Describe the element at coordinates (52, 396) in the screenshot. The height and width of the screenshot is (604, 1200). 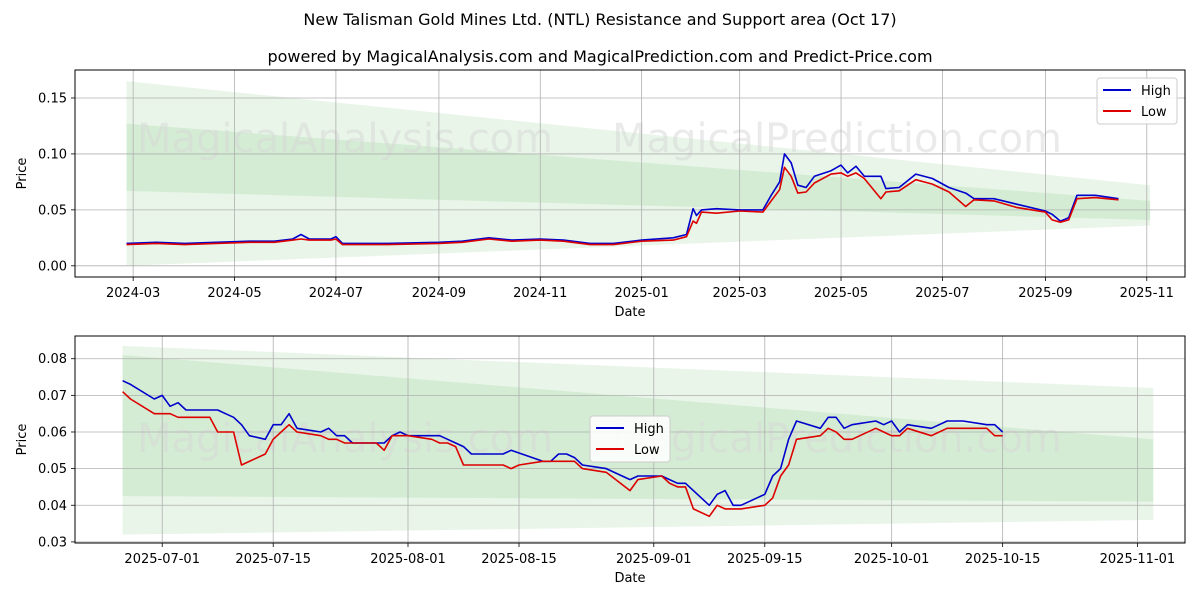
I see `y-tick-label: 0.07` at that location.